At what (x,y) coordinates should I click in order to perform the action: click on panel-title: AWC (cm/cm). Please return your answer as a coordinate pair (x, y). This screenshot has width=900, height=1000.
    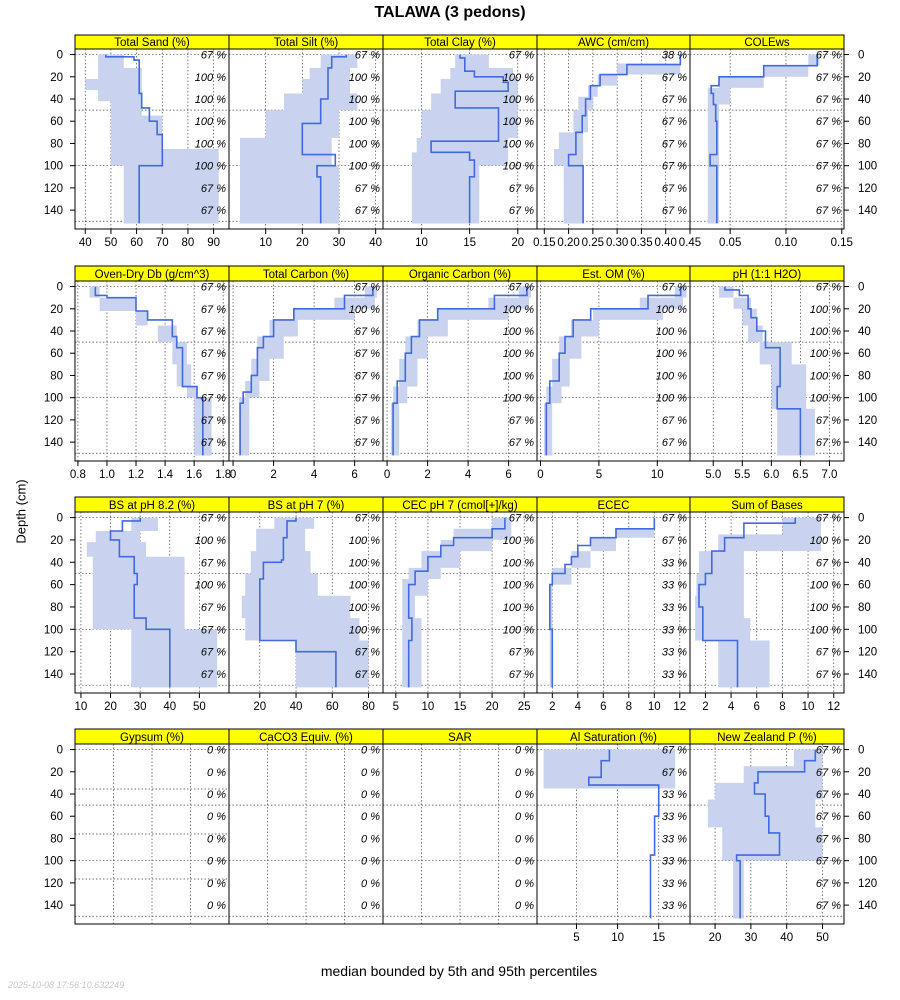
    Looking at the image, I should click on (613, 43).